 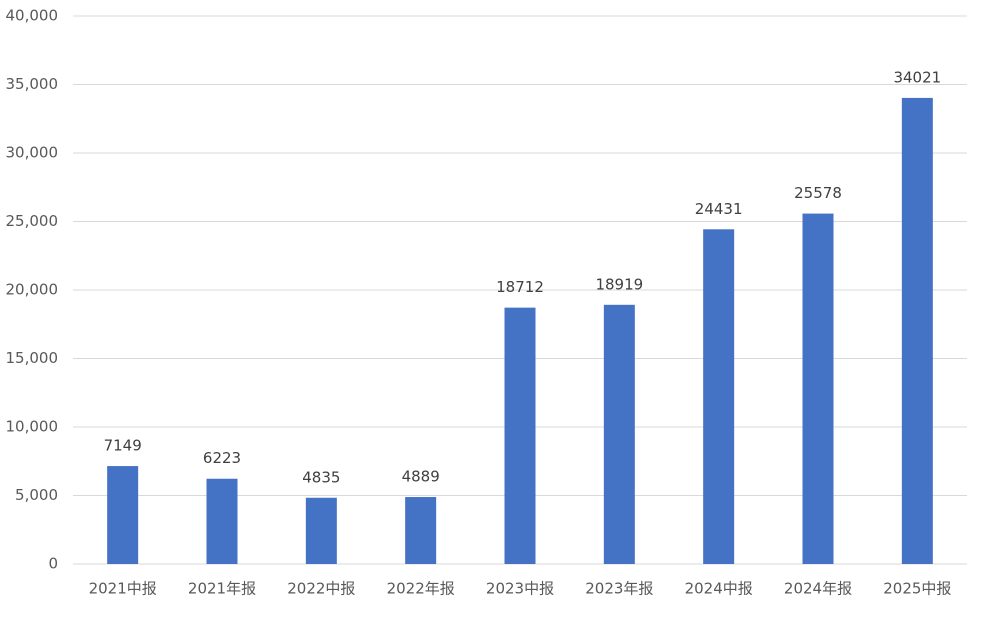 I want to click on x-tick-label: 2024中报, so click(x=719, y=589).